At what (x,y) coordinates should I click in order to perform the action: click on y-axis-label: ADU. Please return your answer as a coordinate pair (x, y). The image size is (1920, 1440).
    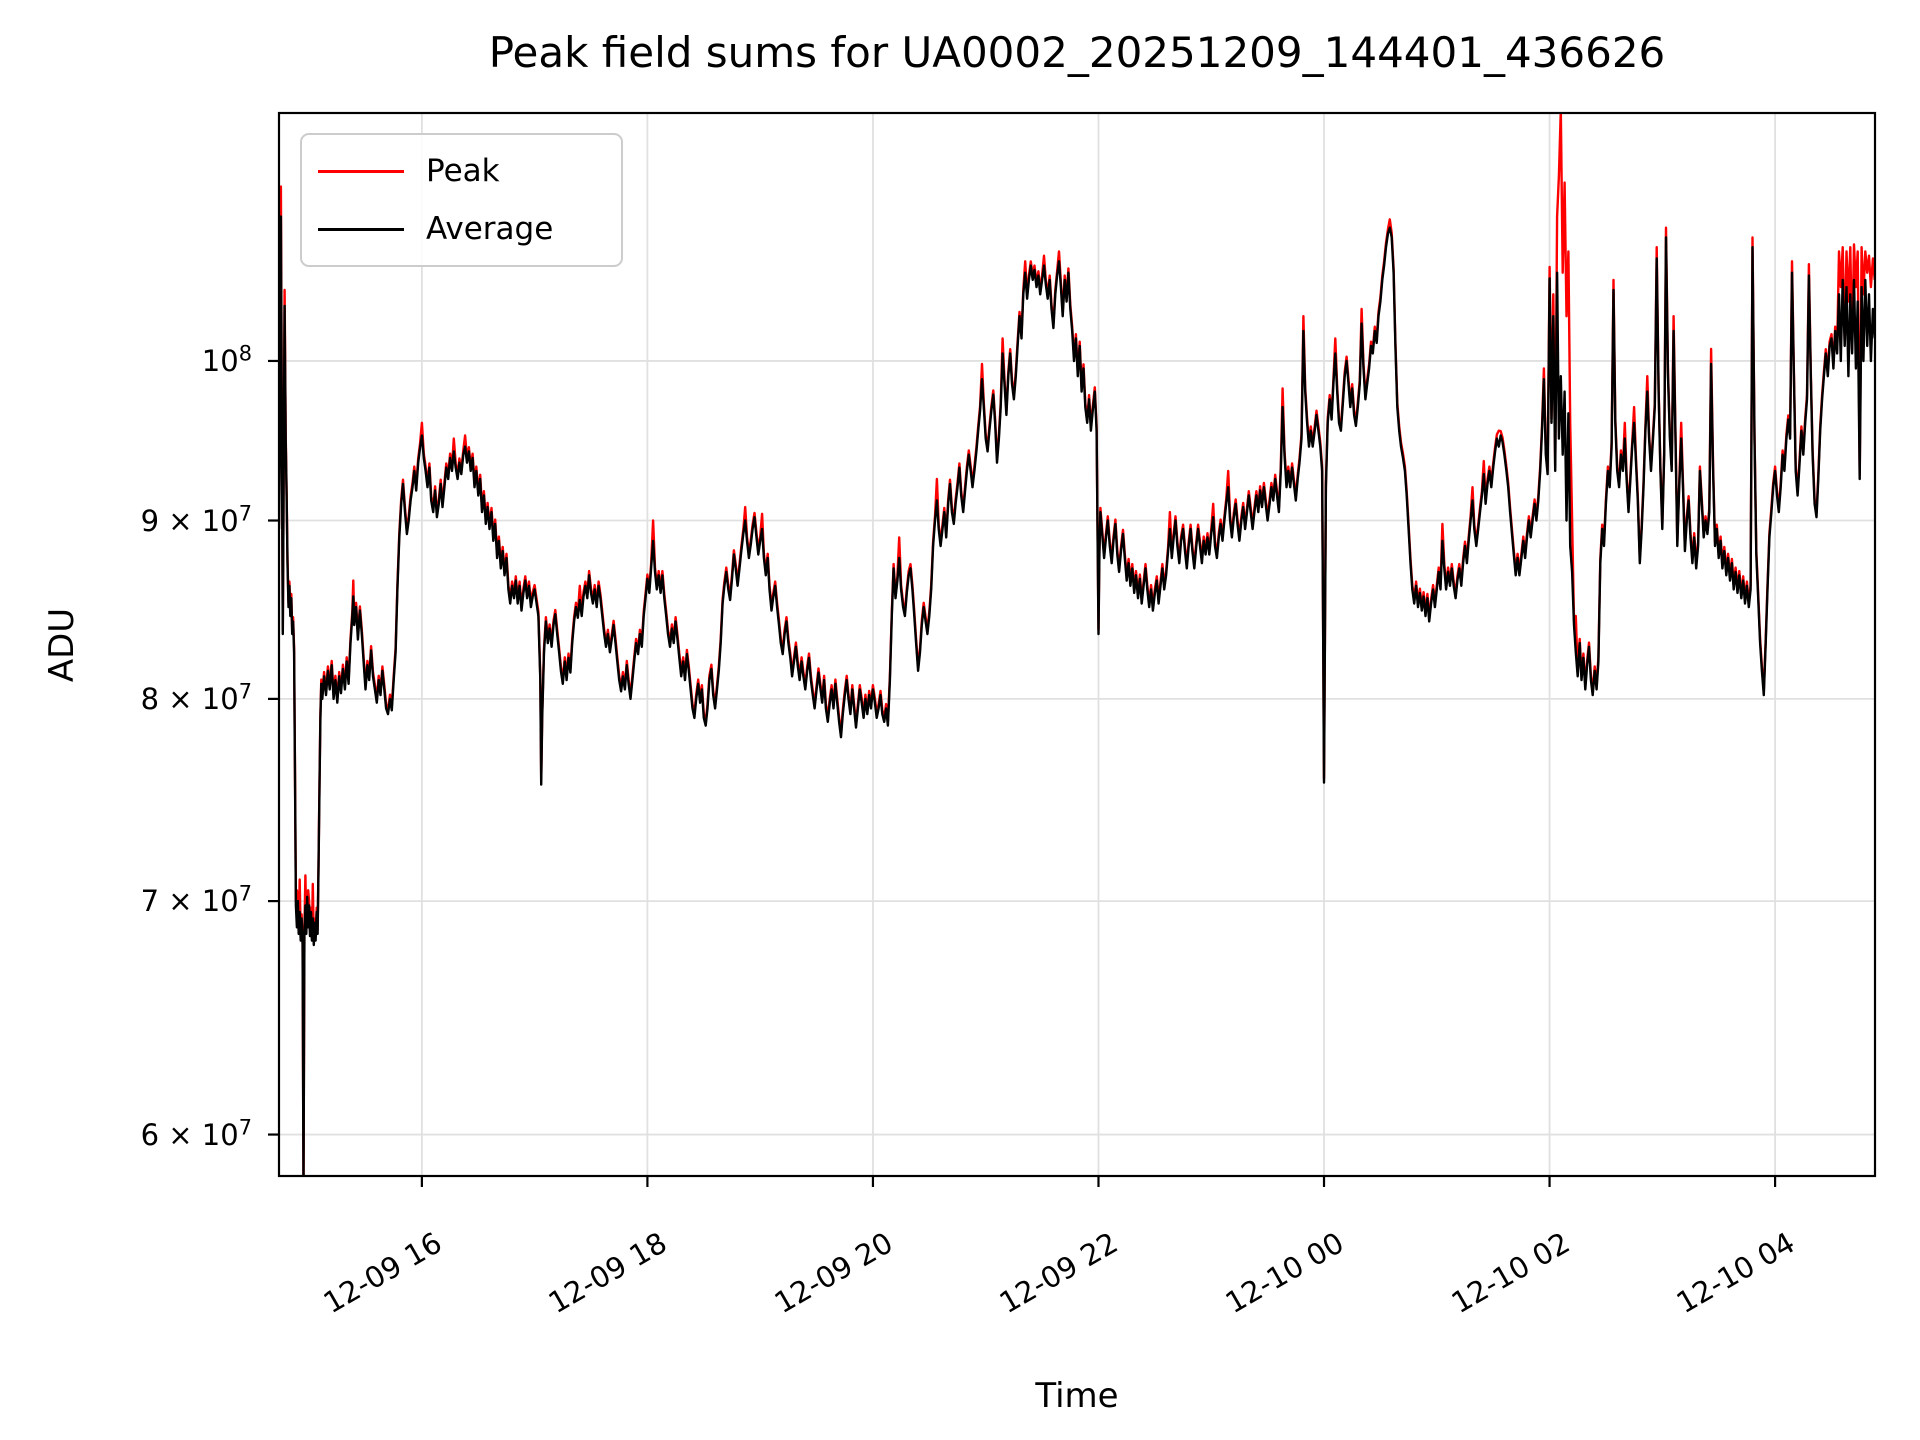
    Looking at the image, I should click on (62, 645).